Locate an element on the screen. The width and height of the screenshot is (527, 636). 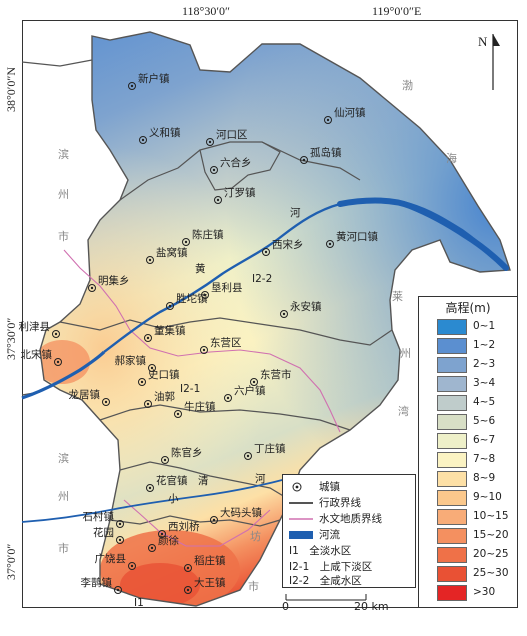
town-chenzhuang: 陈庄镇 is located at coordinates (203, 237).